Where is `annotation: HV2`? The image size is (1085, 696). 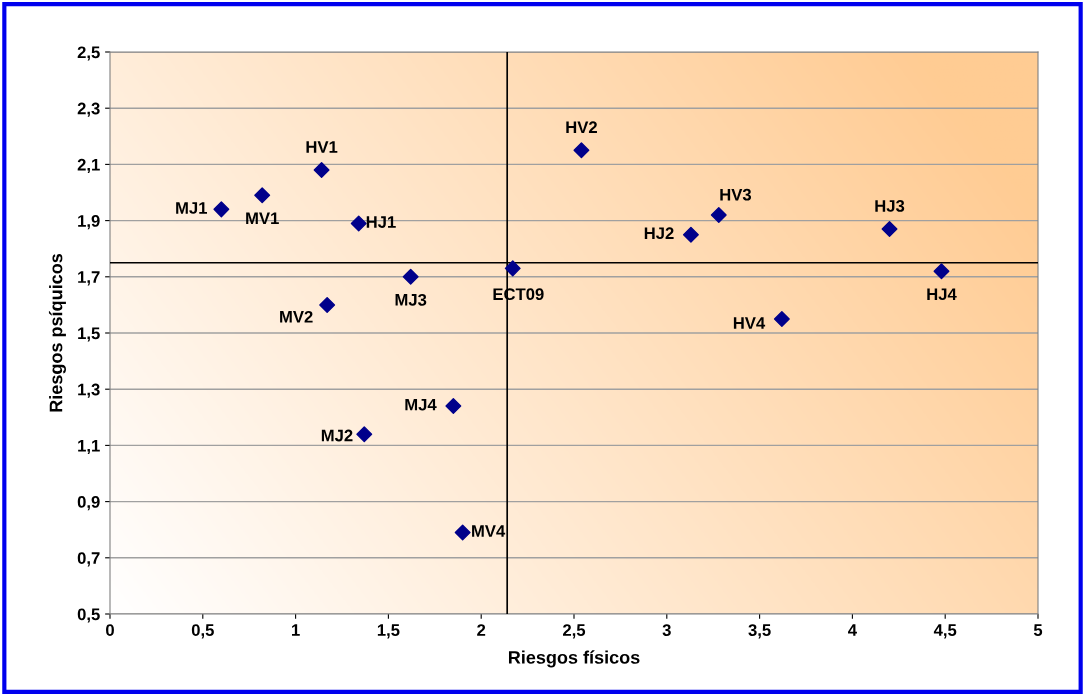 annotation: HV2 is located at coordinates (581, 127).